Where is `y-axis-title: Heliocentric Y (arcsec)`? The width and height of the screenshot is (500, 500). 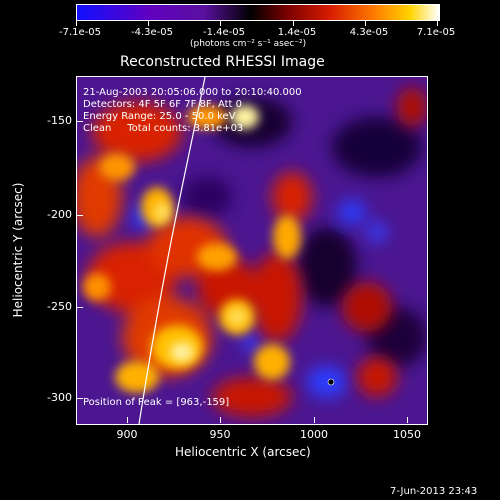 y-axis-title: Heliocentric Y (arcsec) is located at coordinates (18, 250).